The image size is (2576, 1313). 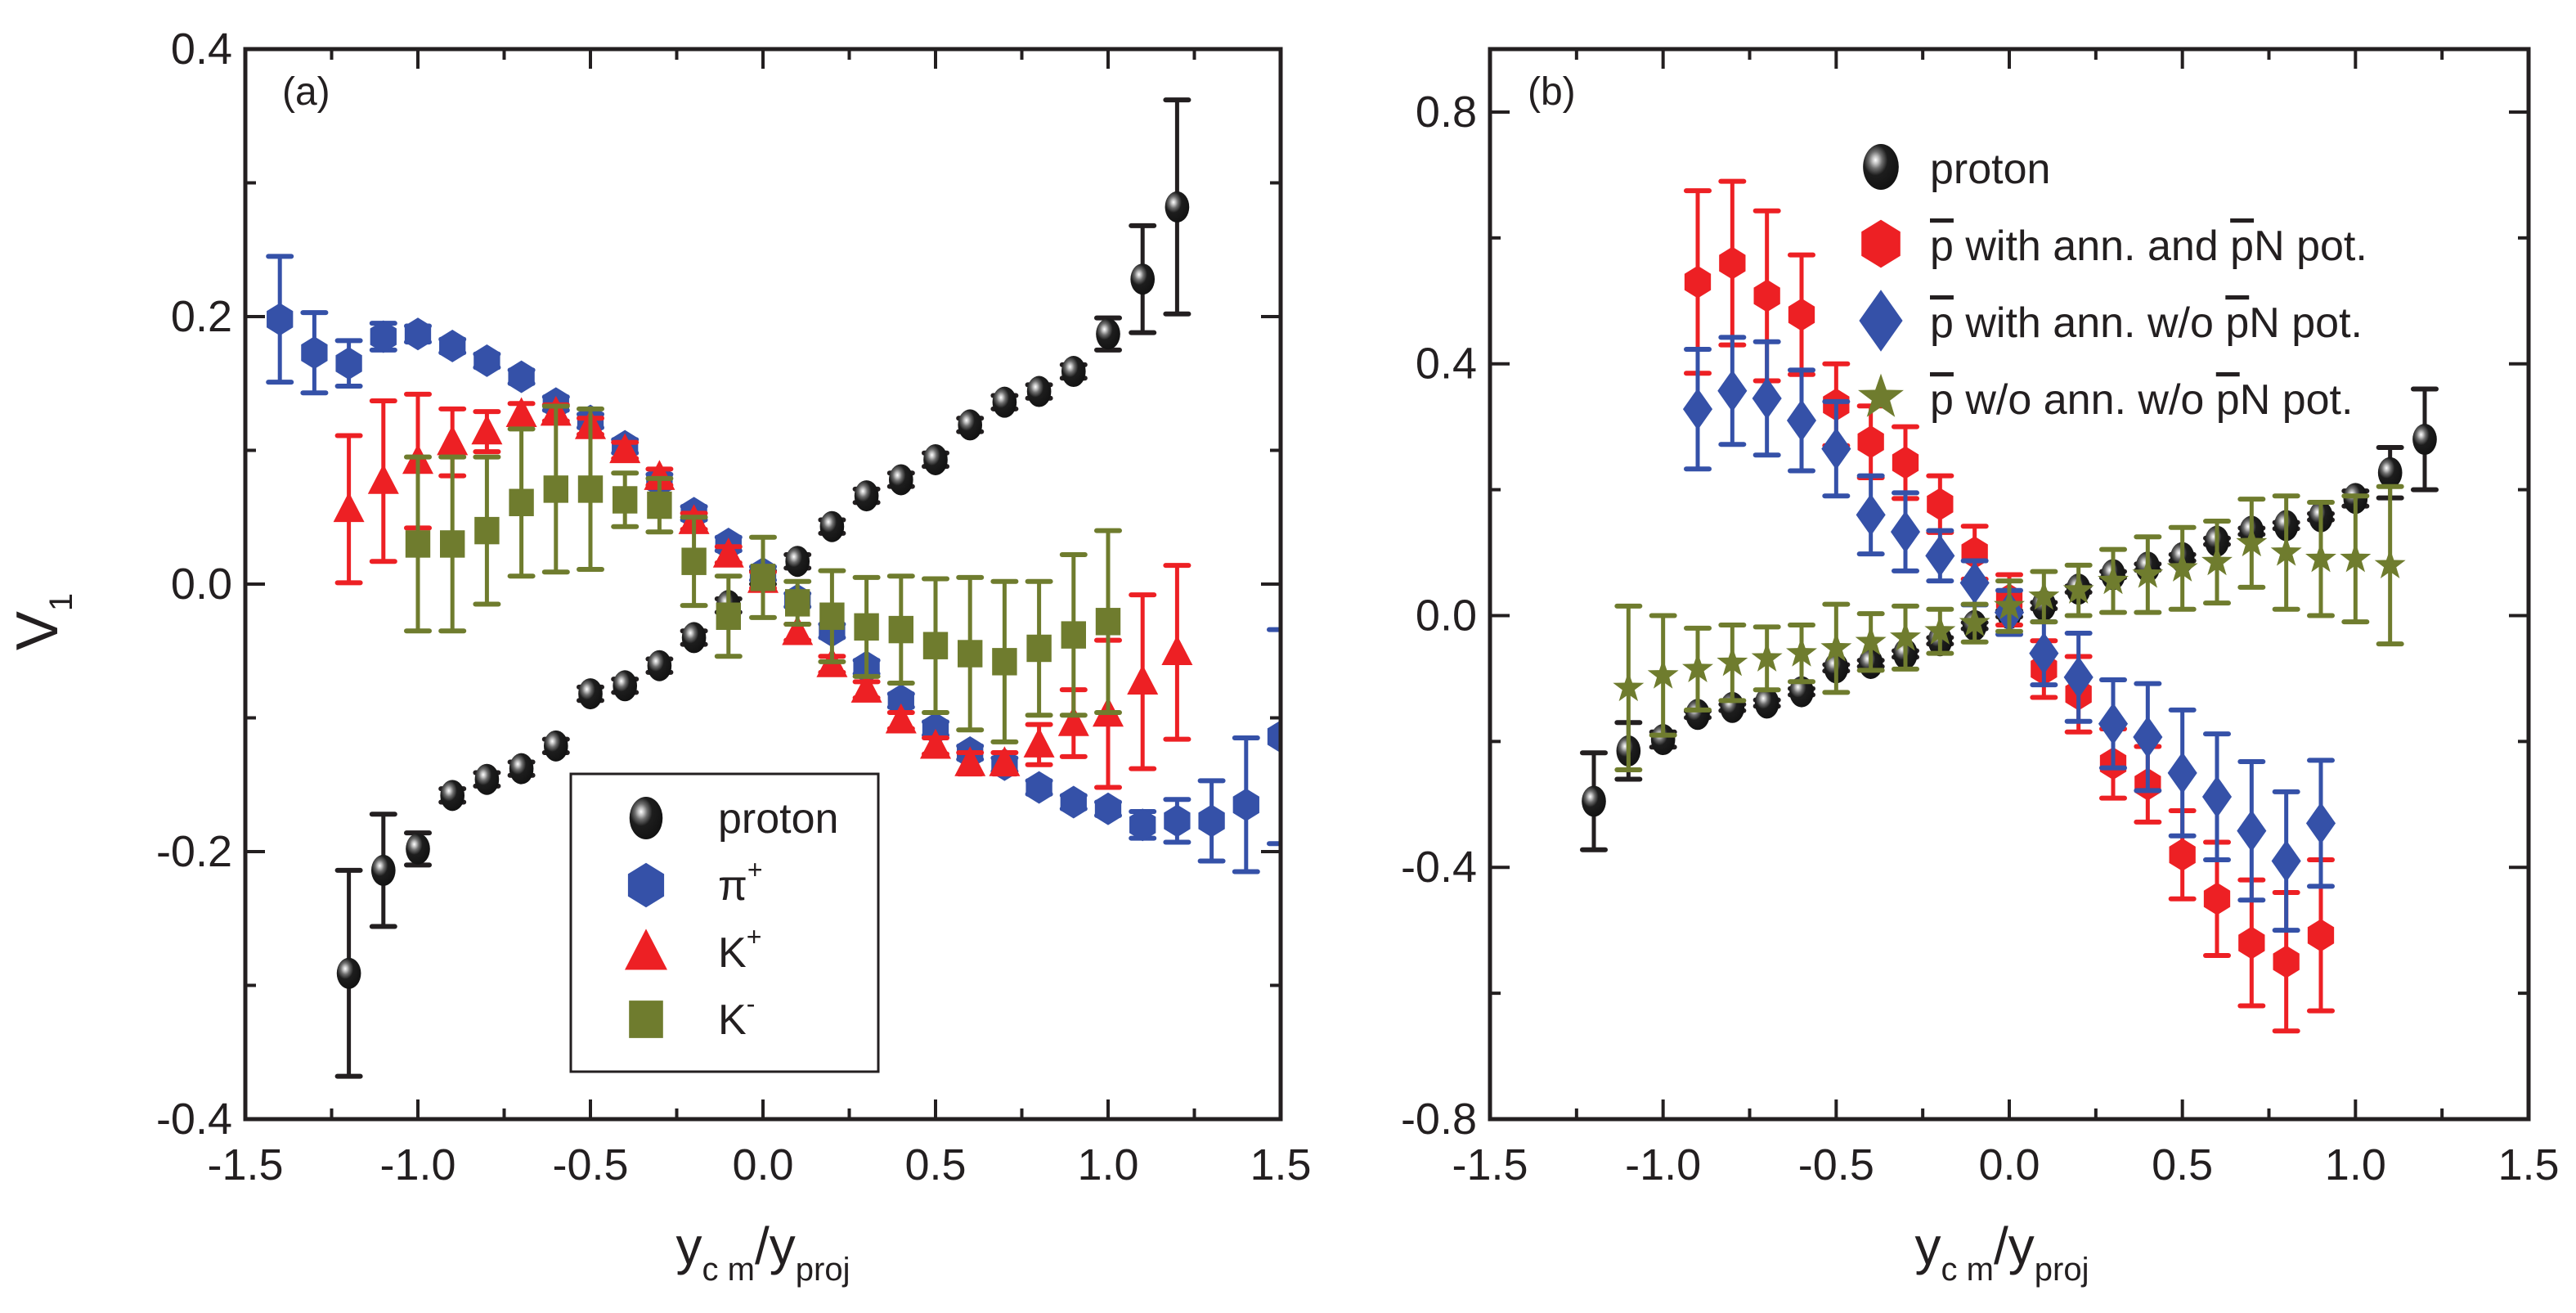 I want to click on xlabel-main: y, so click(x=1928, y=1245).